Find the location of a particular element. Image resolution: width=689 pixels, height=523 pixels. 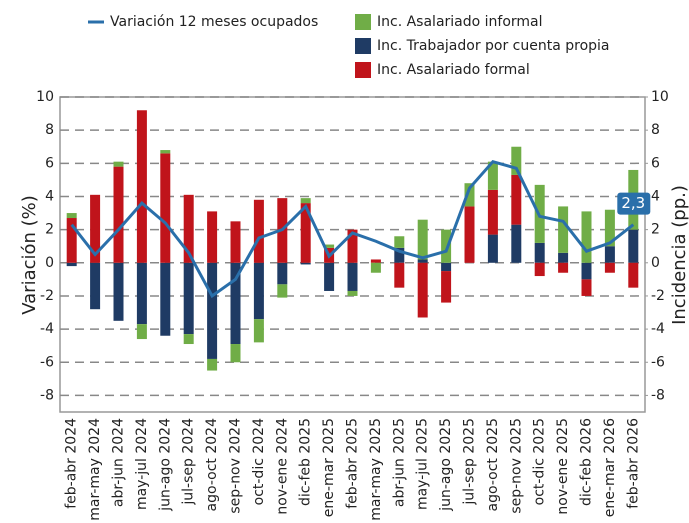

y2-tick-label: -4 is located at coordinates (658, 329).